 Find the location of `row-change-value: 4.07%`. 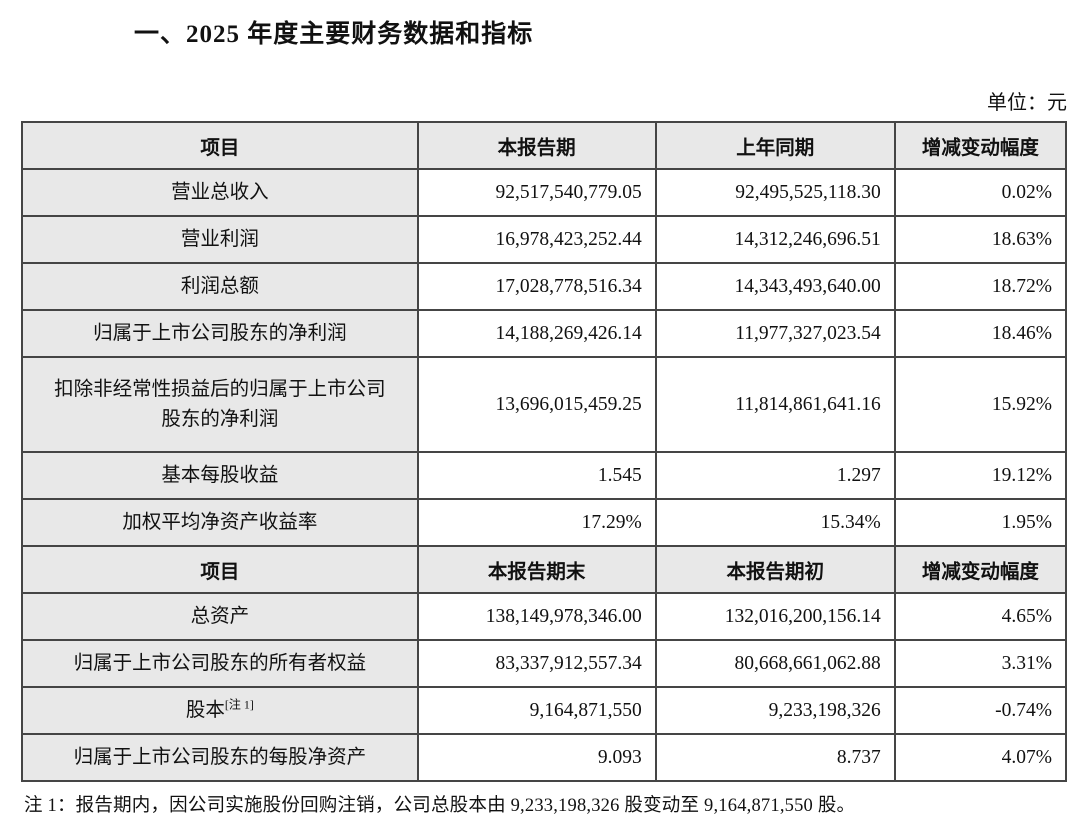

row-change-value: 4.07% is located at coordinates (980, 757).